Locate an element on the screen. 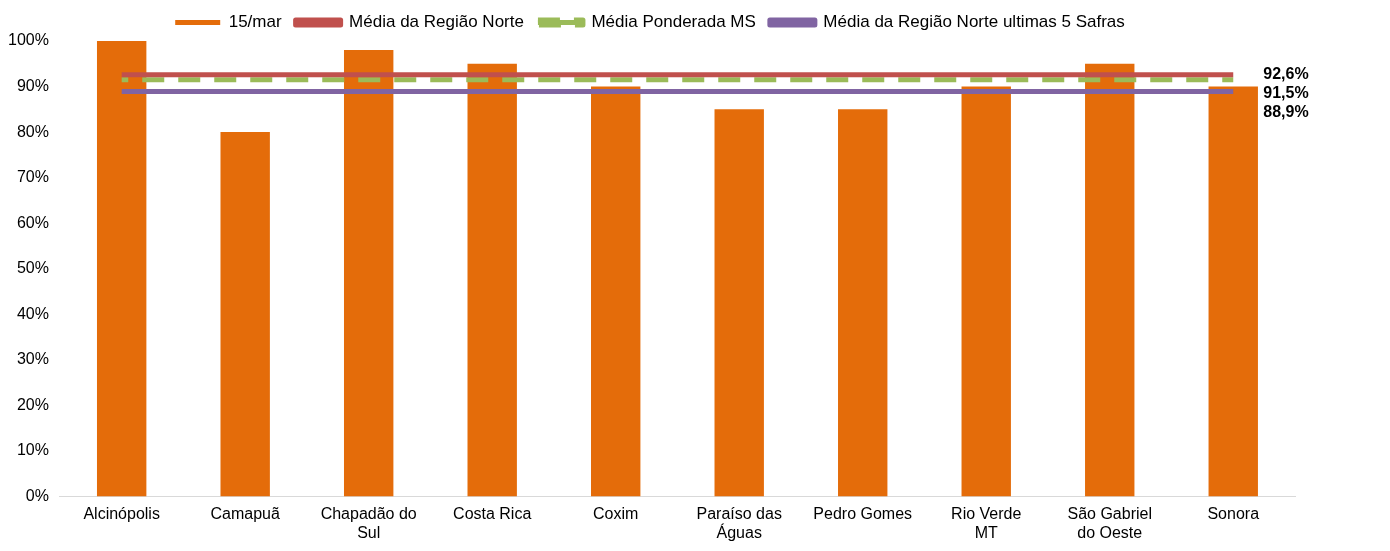 Image resolution: width=1390 pixels, height=551 pixels. x-tick-label: Chapadão do Sul is located at coordinates (368, 522).